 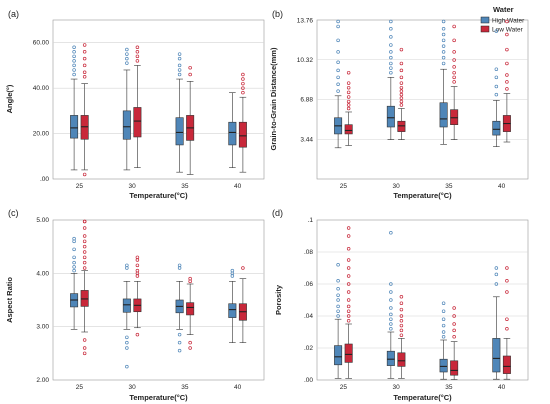 I want to click on x-tick-labels-a: 25 30 35 40, so click(x=159, y=186).